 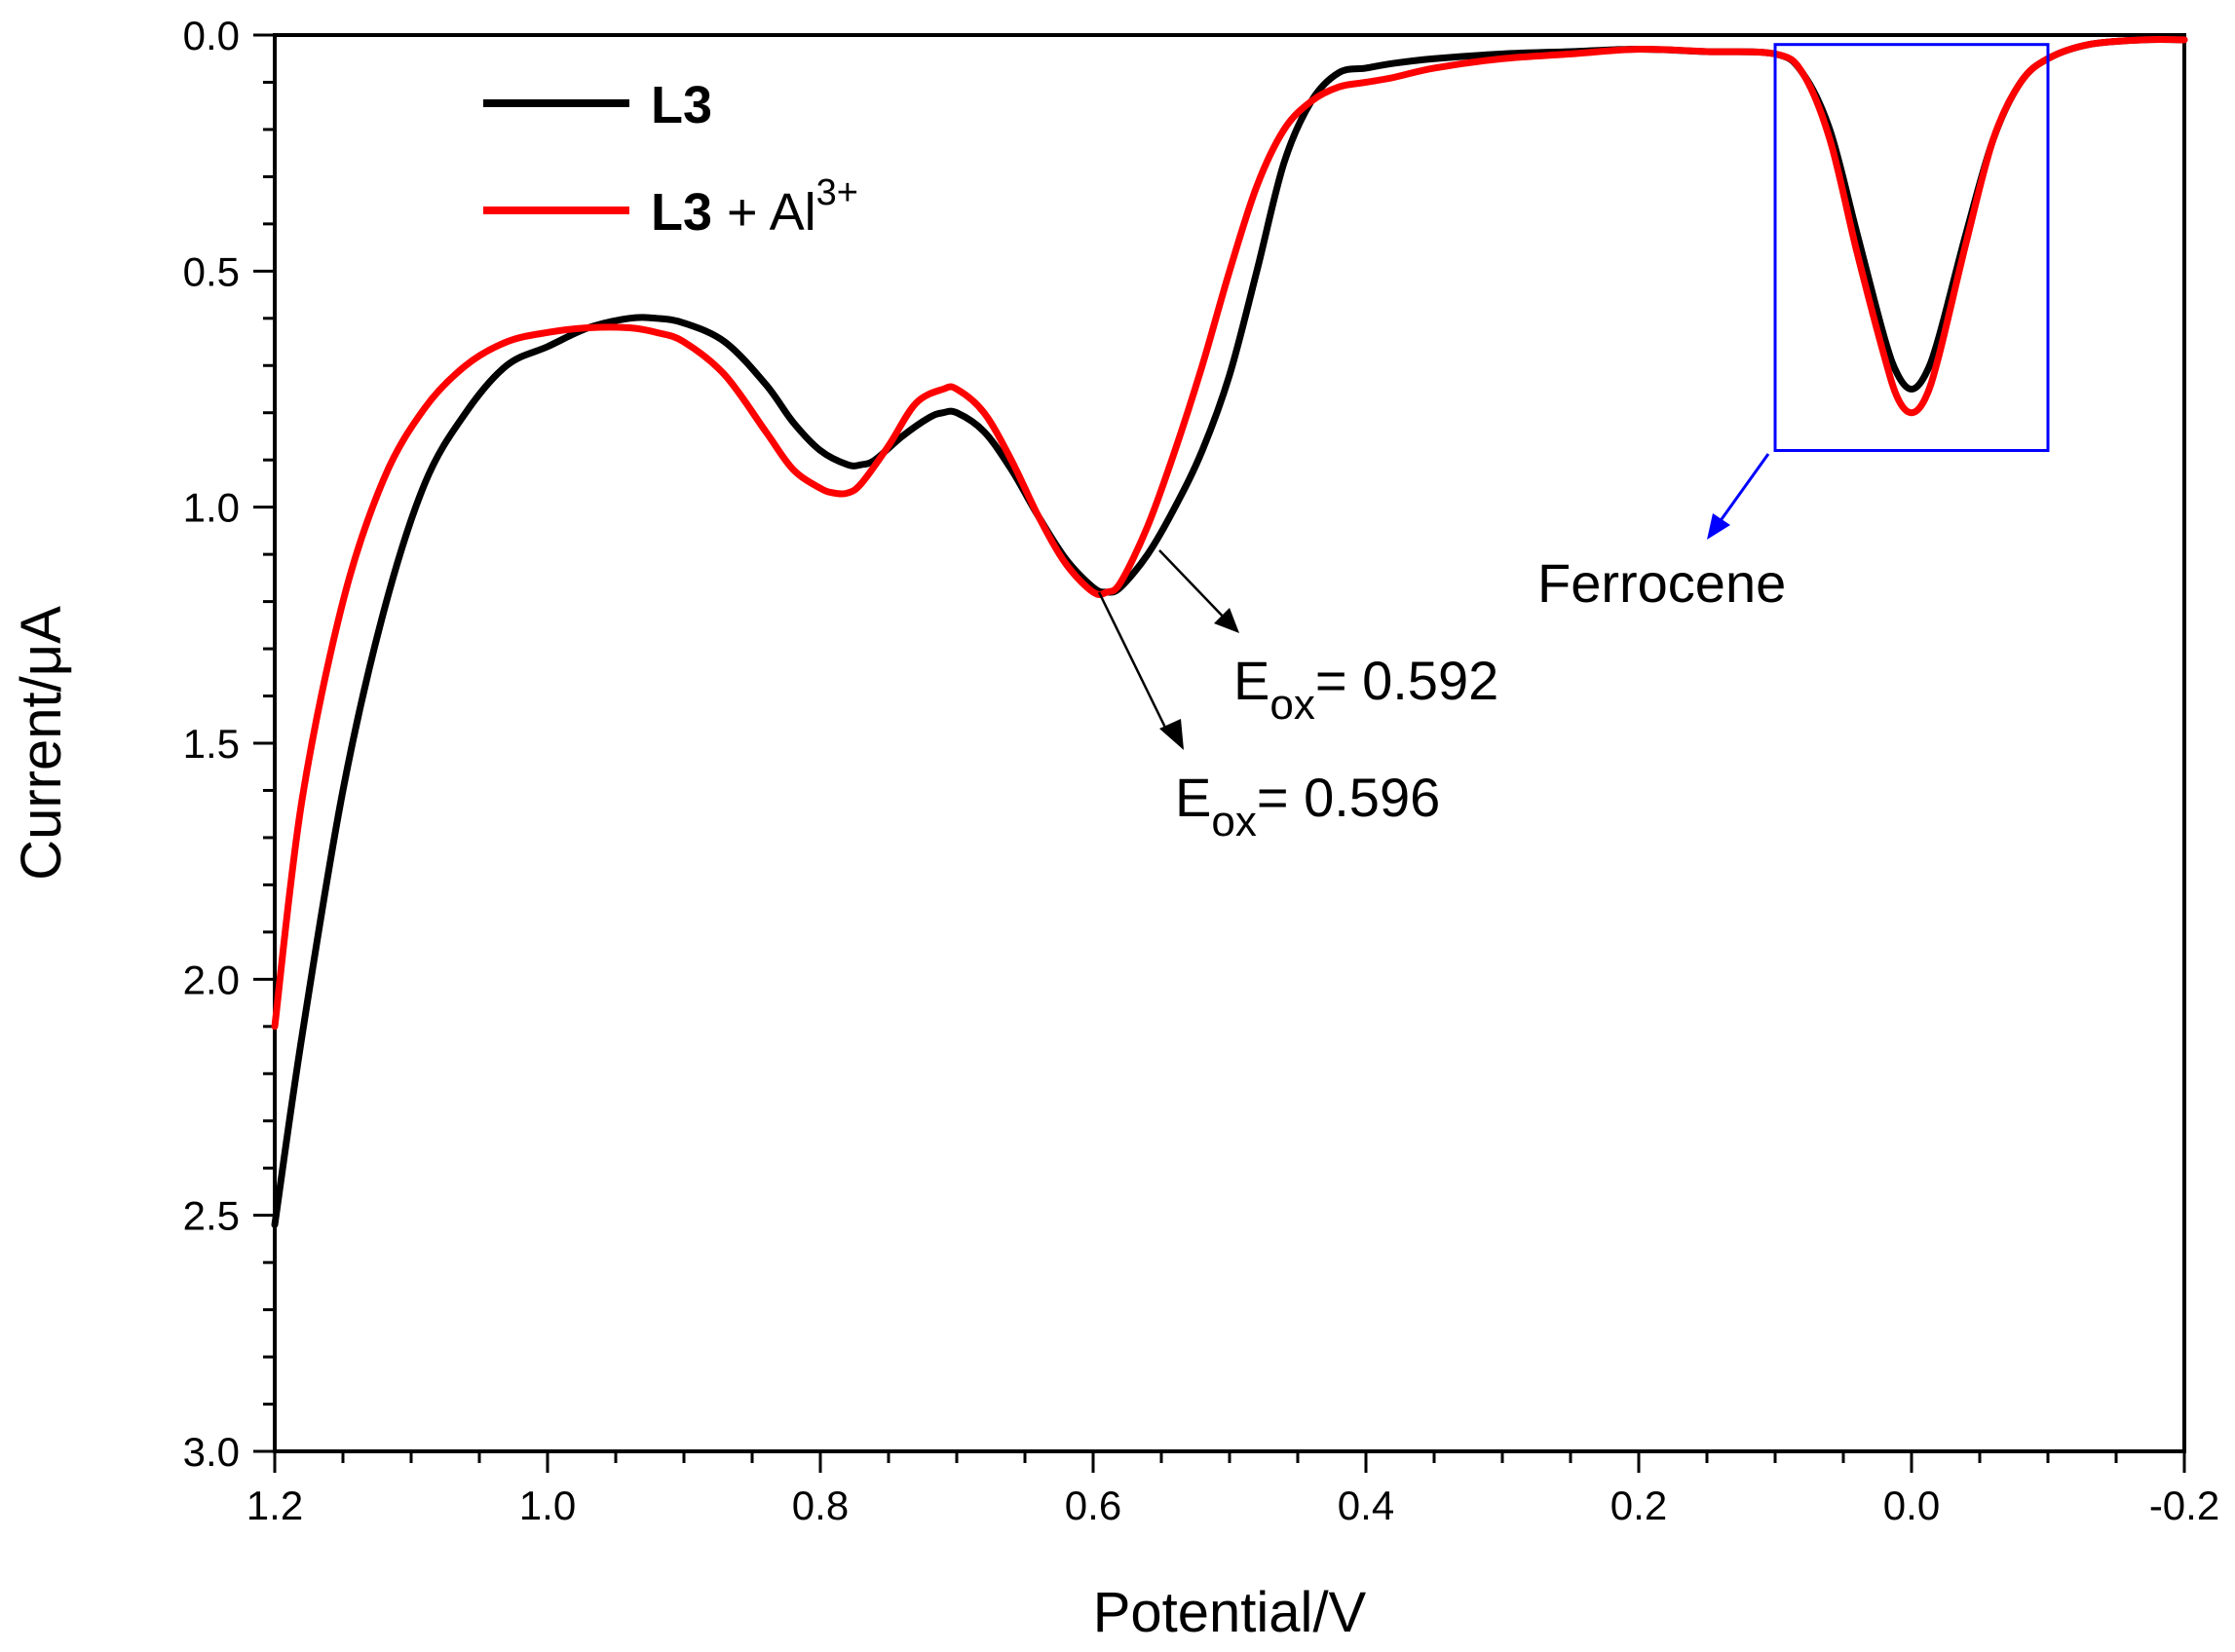 I want to click on x-tick-label: 0.2, so click(x=1638, y=1505).